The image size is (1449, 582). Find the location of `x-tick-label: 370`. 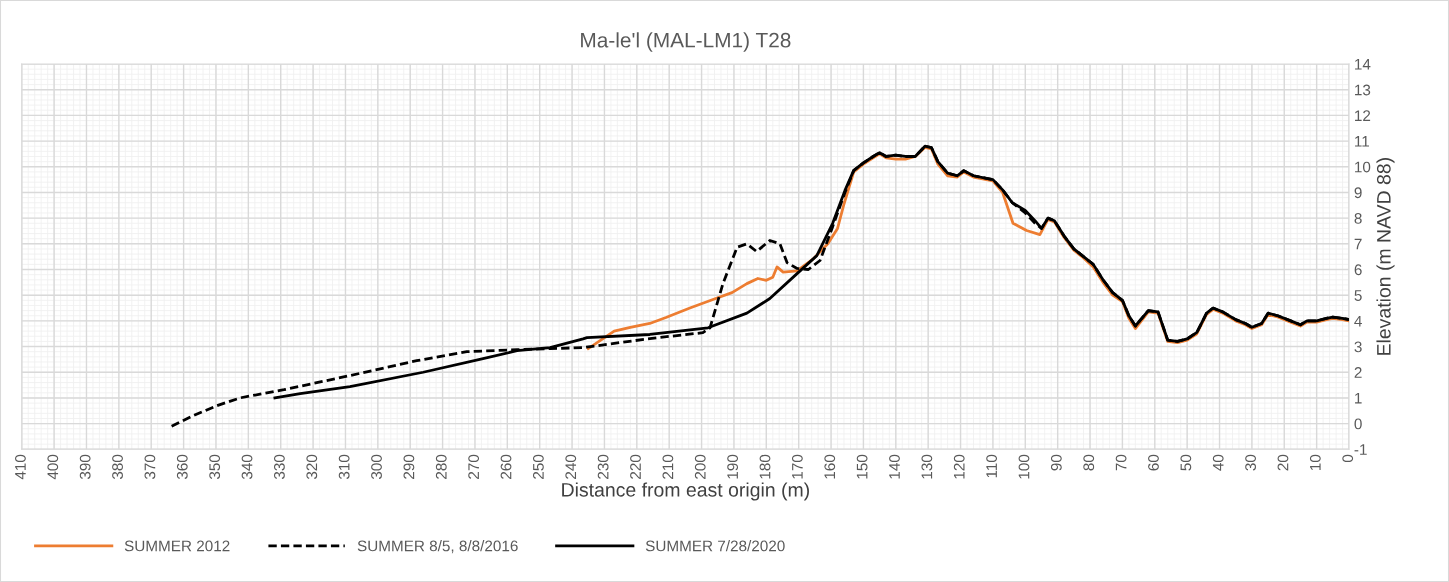

x-tick-label: 370 is located at coordinates (150, 467).